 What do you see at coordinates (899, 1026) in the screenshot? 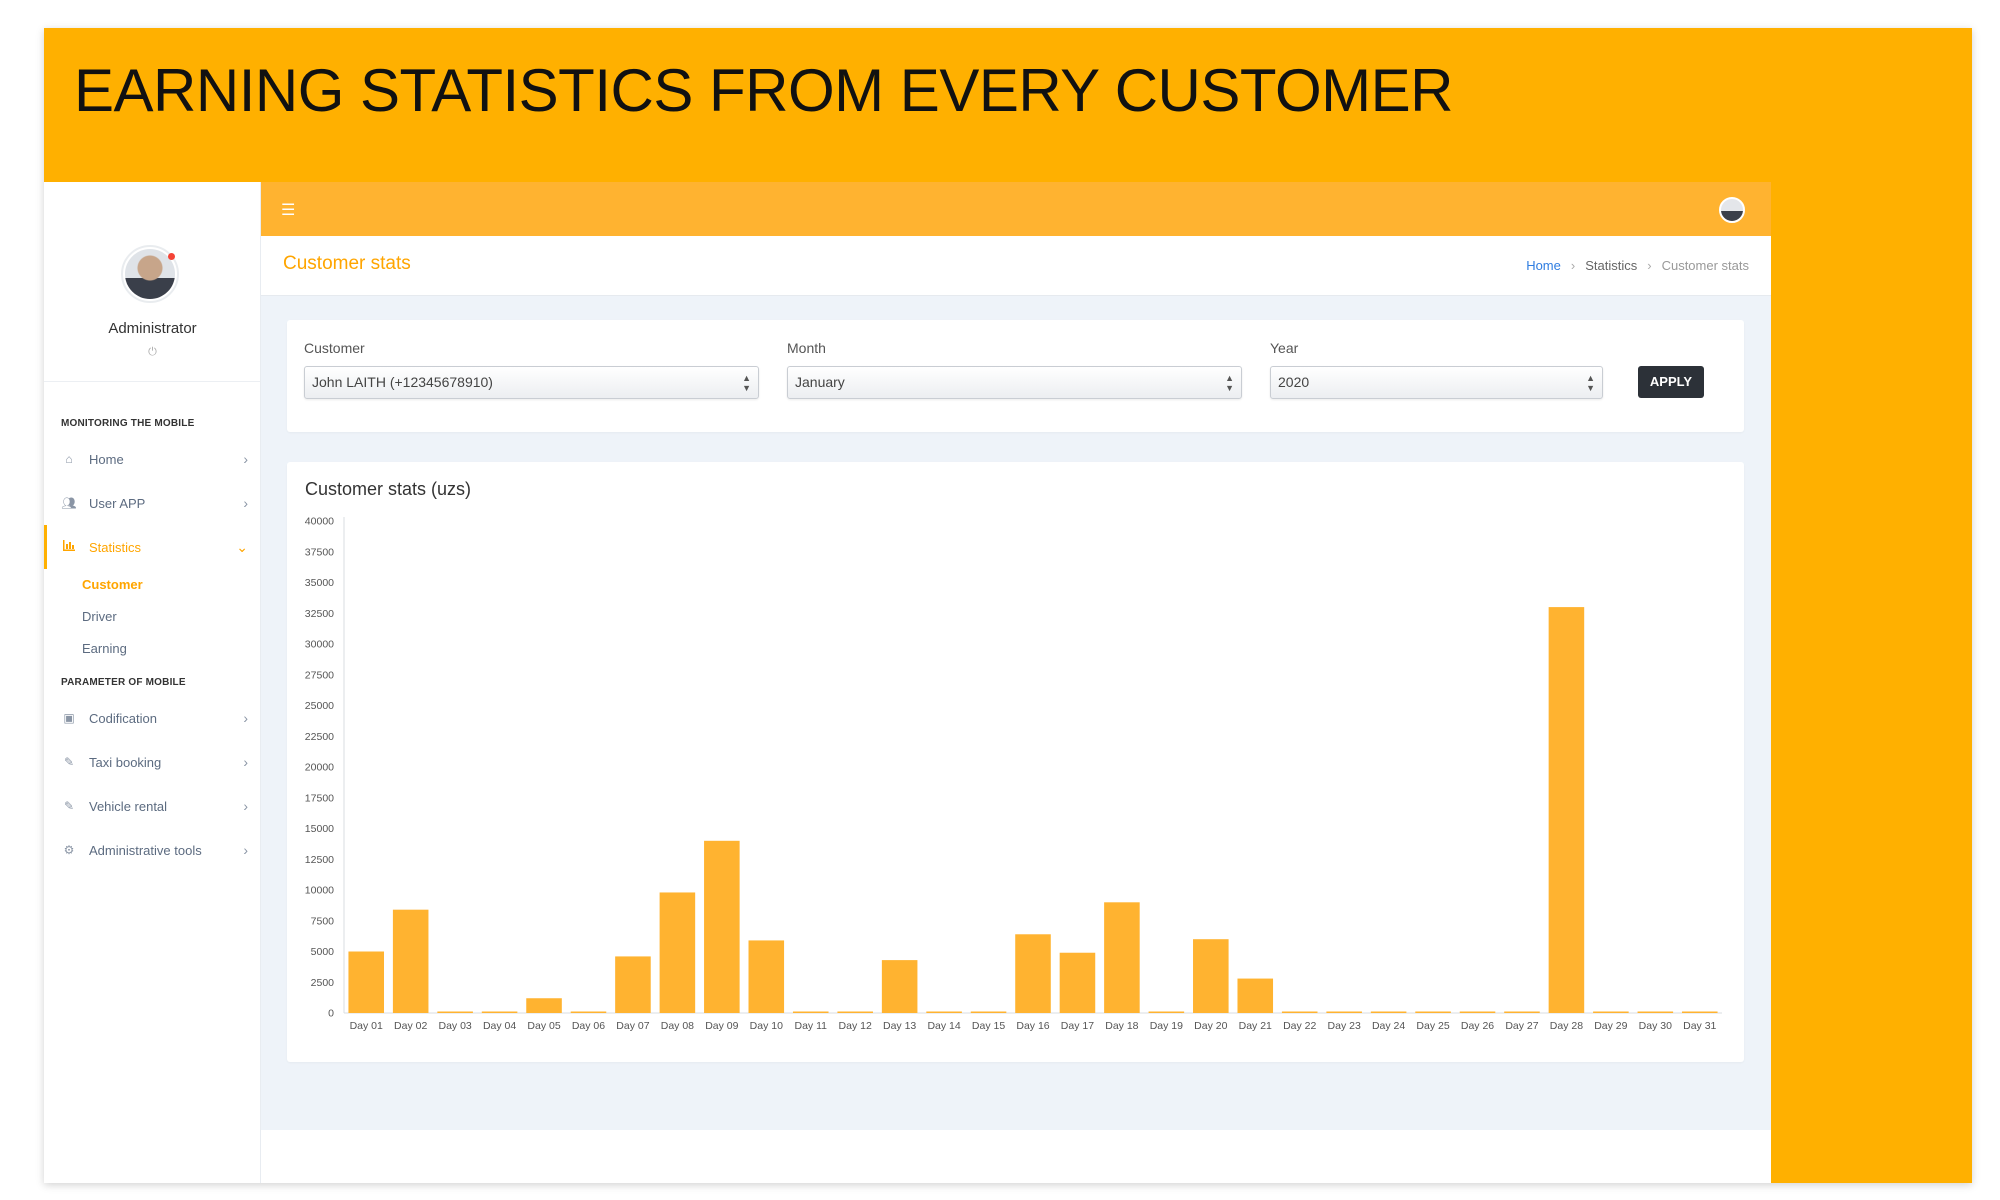
I see `x-tick-label: Day 13` at bounding box center [899, 1026].